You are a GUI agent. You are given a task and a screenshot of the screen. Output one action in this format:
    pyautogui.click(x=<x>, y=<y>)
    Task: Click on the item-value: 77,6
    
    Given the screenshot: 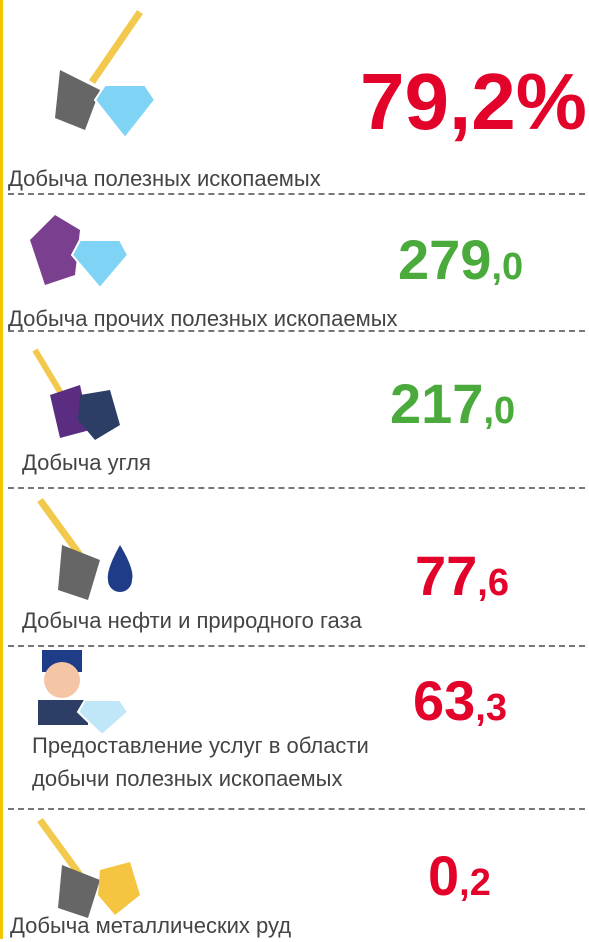 What is the action you would take?
    pyautogui.click(x=462, y=576)
    